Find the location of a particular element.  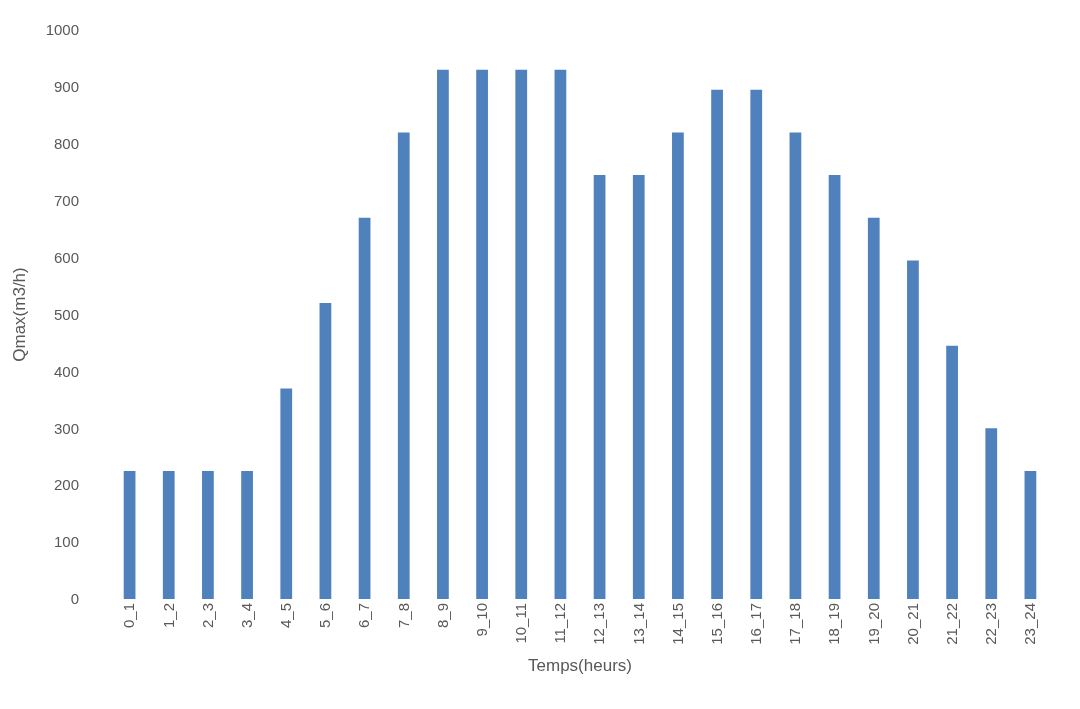

x-tick-label: 5_6 is located at coordinates (325, 616).